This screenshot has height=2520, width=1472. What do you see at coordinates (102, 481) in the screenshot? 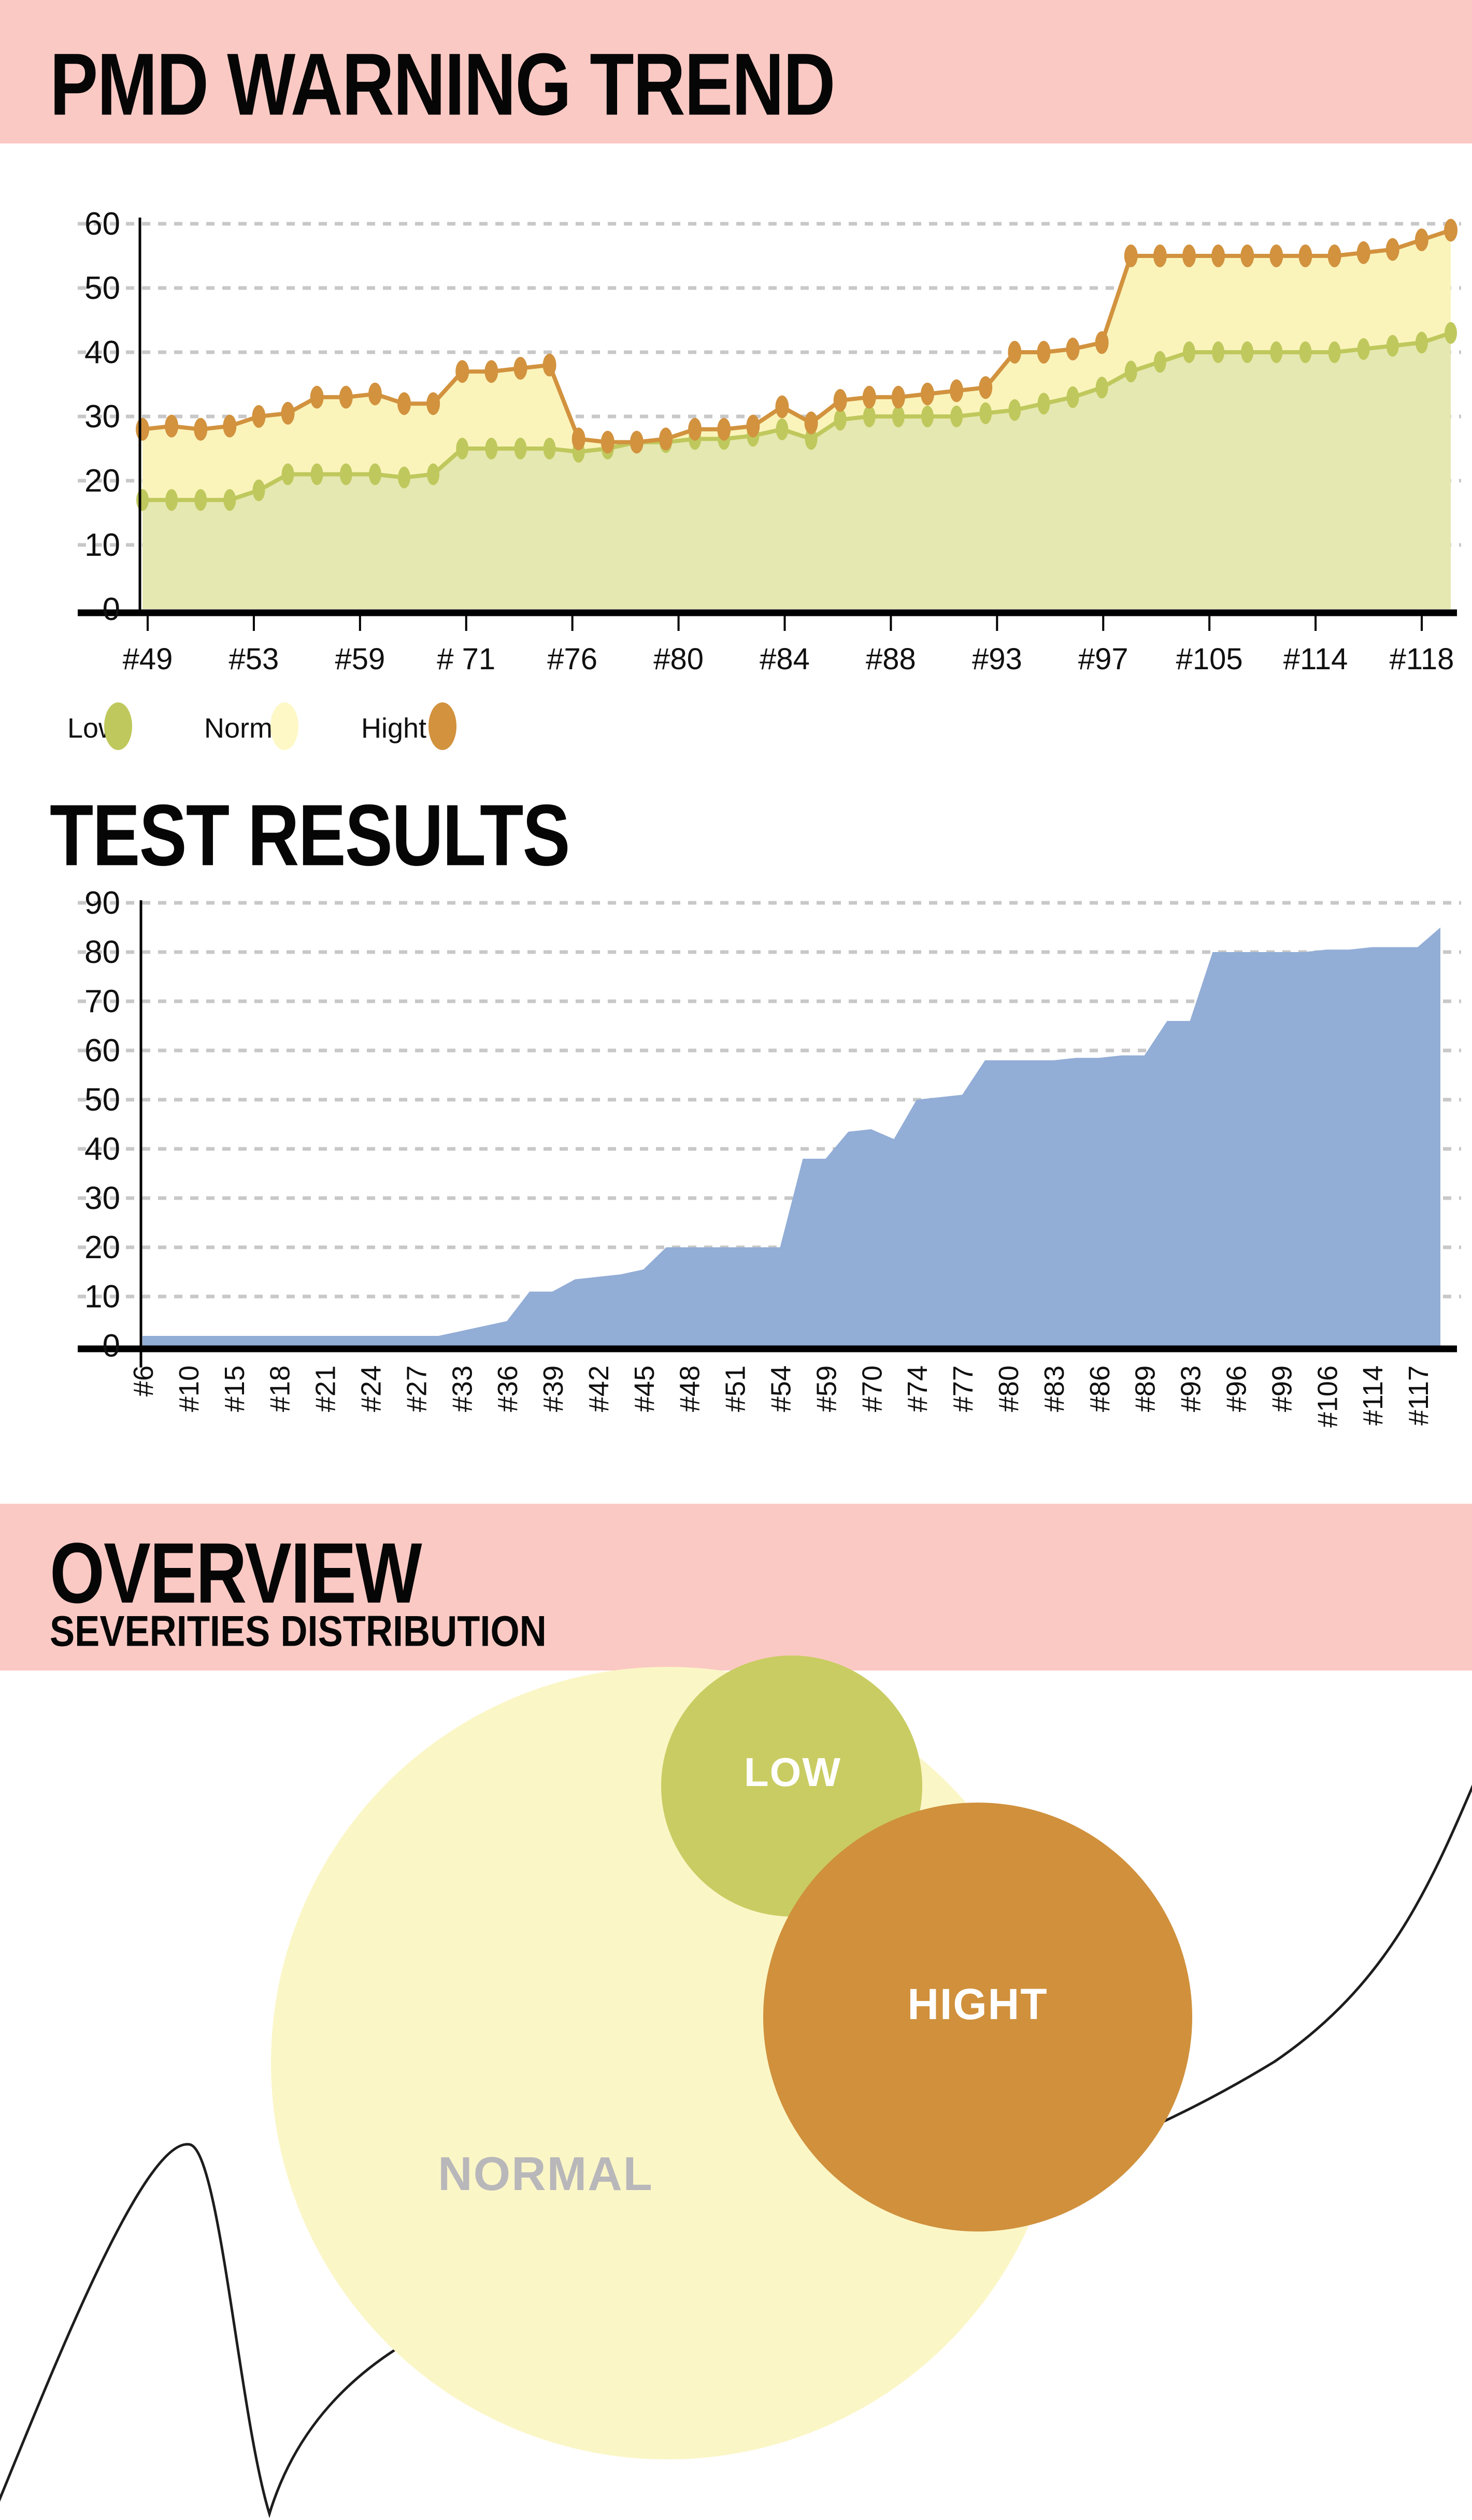
I see `y-tick-label: 20` at bounding box center [102, 481].